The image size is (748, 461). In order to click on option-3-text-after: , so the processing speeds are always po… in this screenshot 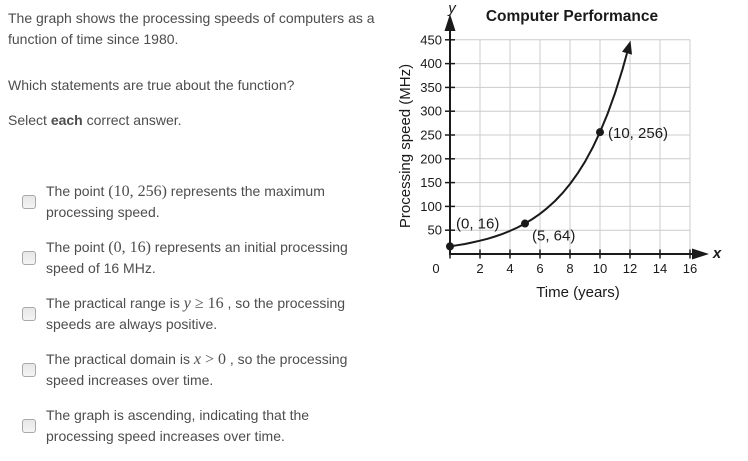, I will do `click(196, 313)`.